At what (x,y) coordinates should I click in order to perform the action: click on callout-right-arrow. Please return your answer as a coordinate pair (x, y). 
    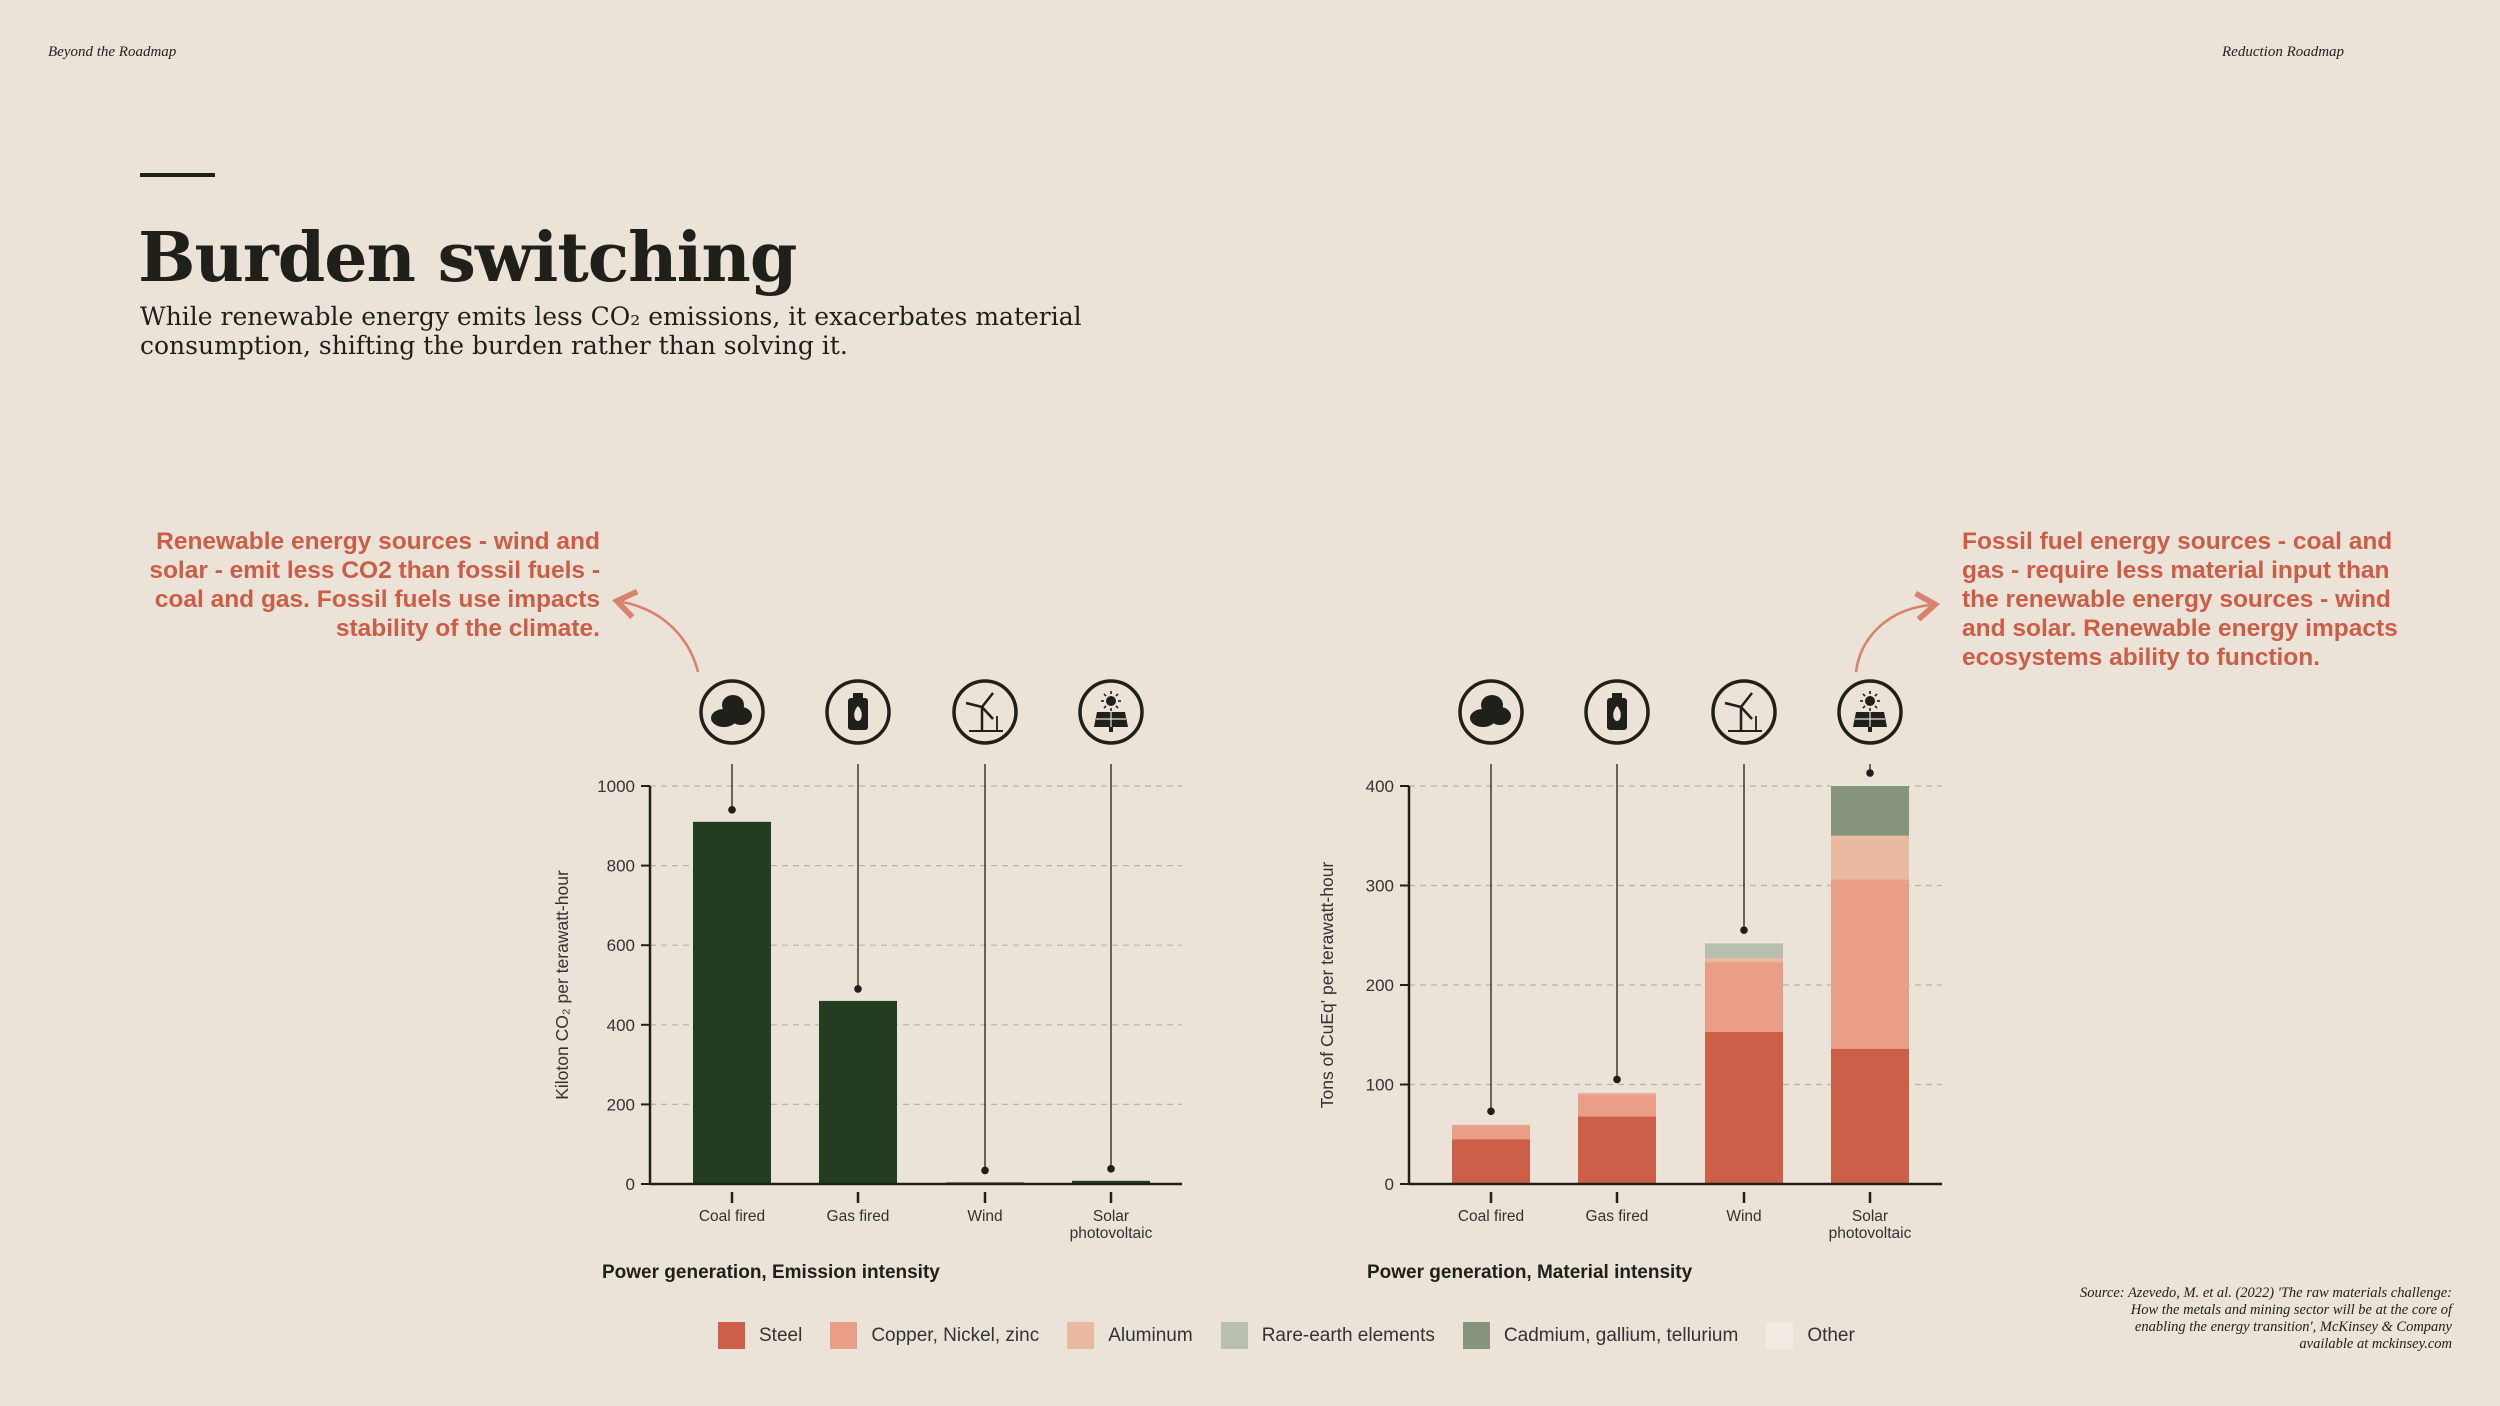
    Looking at the image, I should click on (1897, 632).